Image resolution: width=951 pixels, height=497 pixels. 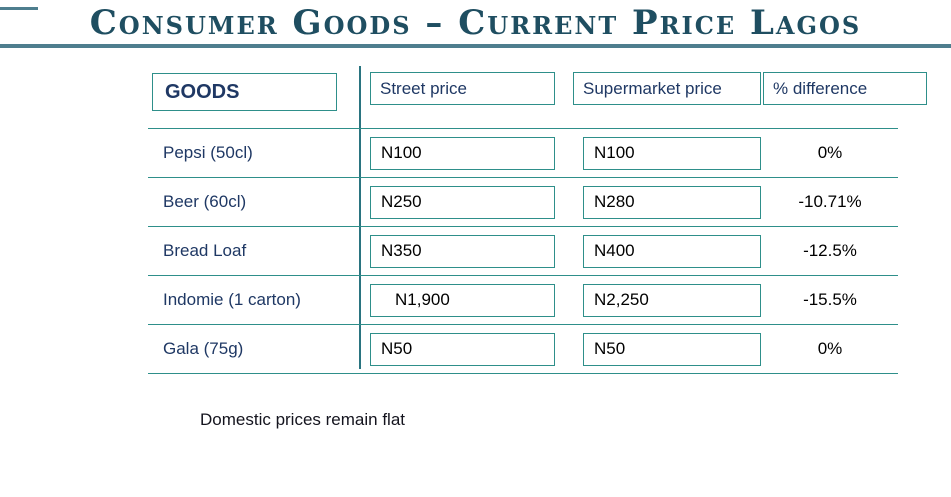 I want to click on supermarket-price-value: N400, so click(x=672, y=251).